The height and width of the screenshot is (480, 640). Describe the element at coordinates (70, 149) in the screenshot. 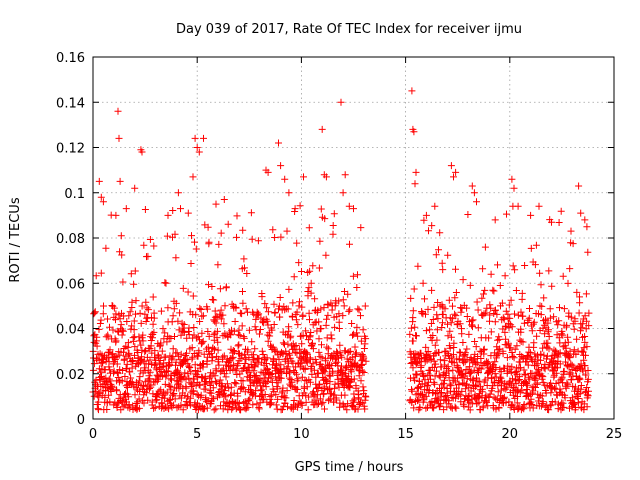

I see `y-tick-label: 0.12` at that location.